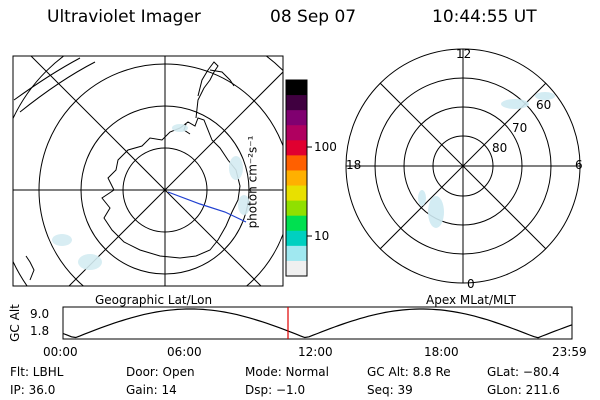  Describe the element at coordinates (464, 54) in the screenshot. I see `mlt-label-top: 12` at that location.